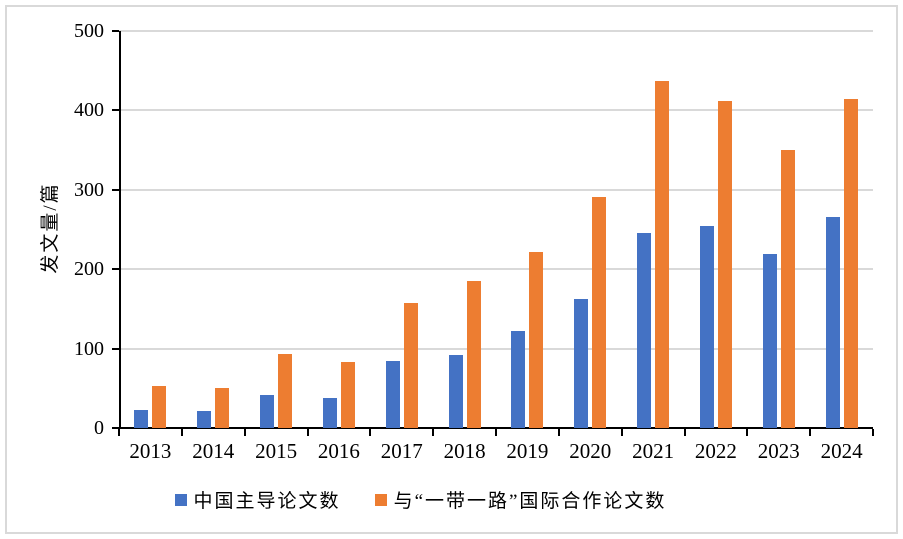 Image resolution: width=903 pixels, height=539 pixels. Describe the element at coordinates (338, 451) in the screenshot. I see `x-tick-label-2016: 2016` at that location.